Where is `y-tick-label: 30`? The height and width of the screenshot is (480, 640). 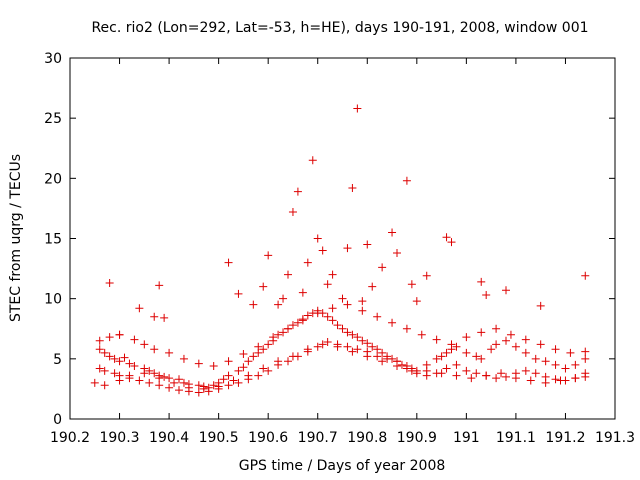 y-tick-label: 30 is located at coordinates (53, 59).